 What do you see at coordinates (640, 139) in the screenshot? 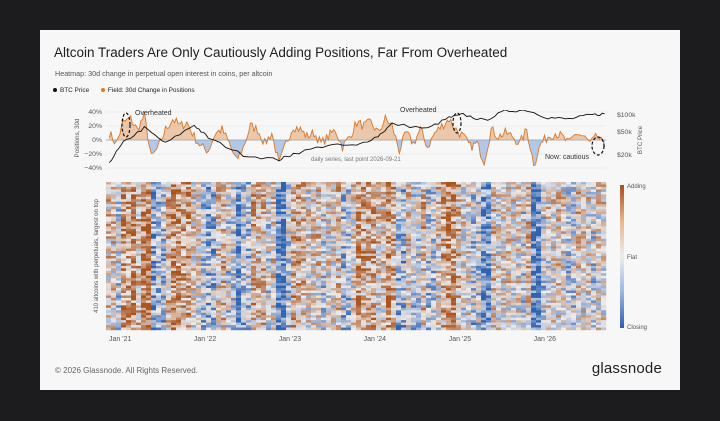
I see `y2-axis-label: BTC Price` at bounding box center [640, 139].